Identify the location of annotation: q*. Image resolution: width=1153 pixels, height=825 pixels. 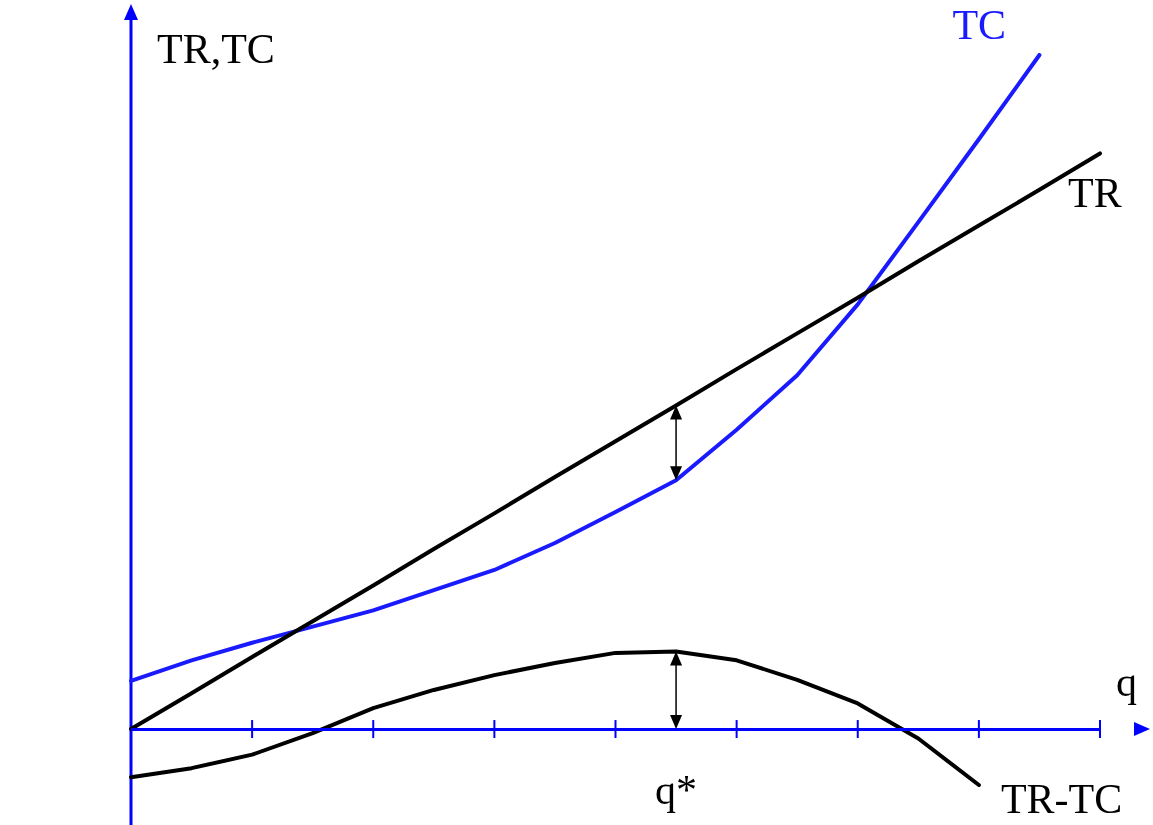
(676, 790).